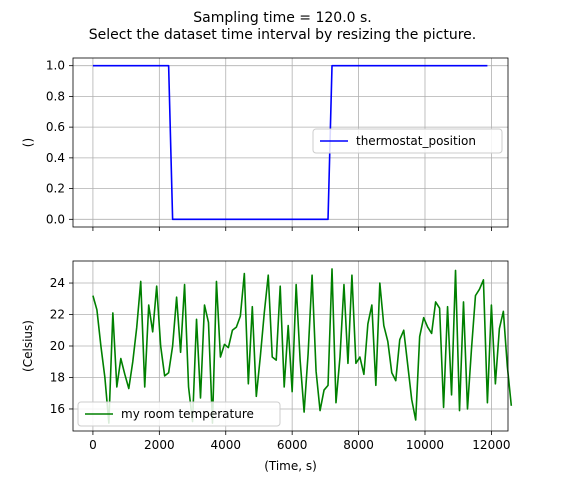 Image resolution: width=565 pixels, height=484 pixels. Describe the element at coordinates (57, 377) in the screenshot. I see `y-tick-label: 18` at that location.